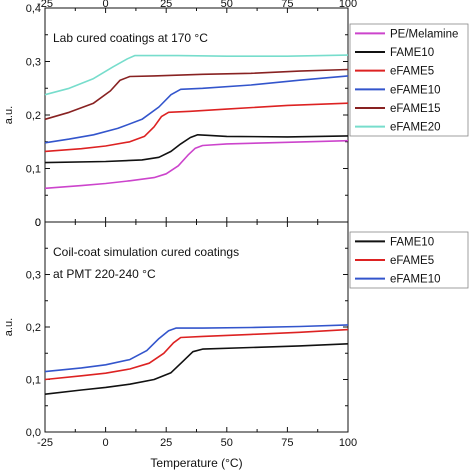 The width and height of the screenshot is (474, 472). Describe the element at coordinates (196, 463) in the screenshot. I see `x-axis-label: Temperature (°C)` at that location.